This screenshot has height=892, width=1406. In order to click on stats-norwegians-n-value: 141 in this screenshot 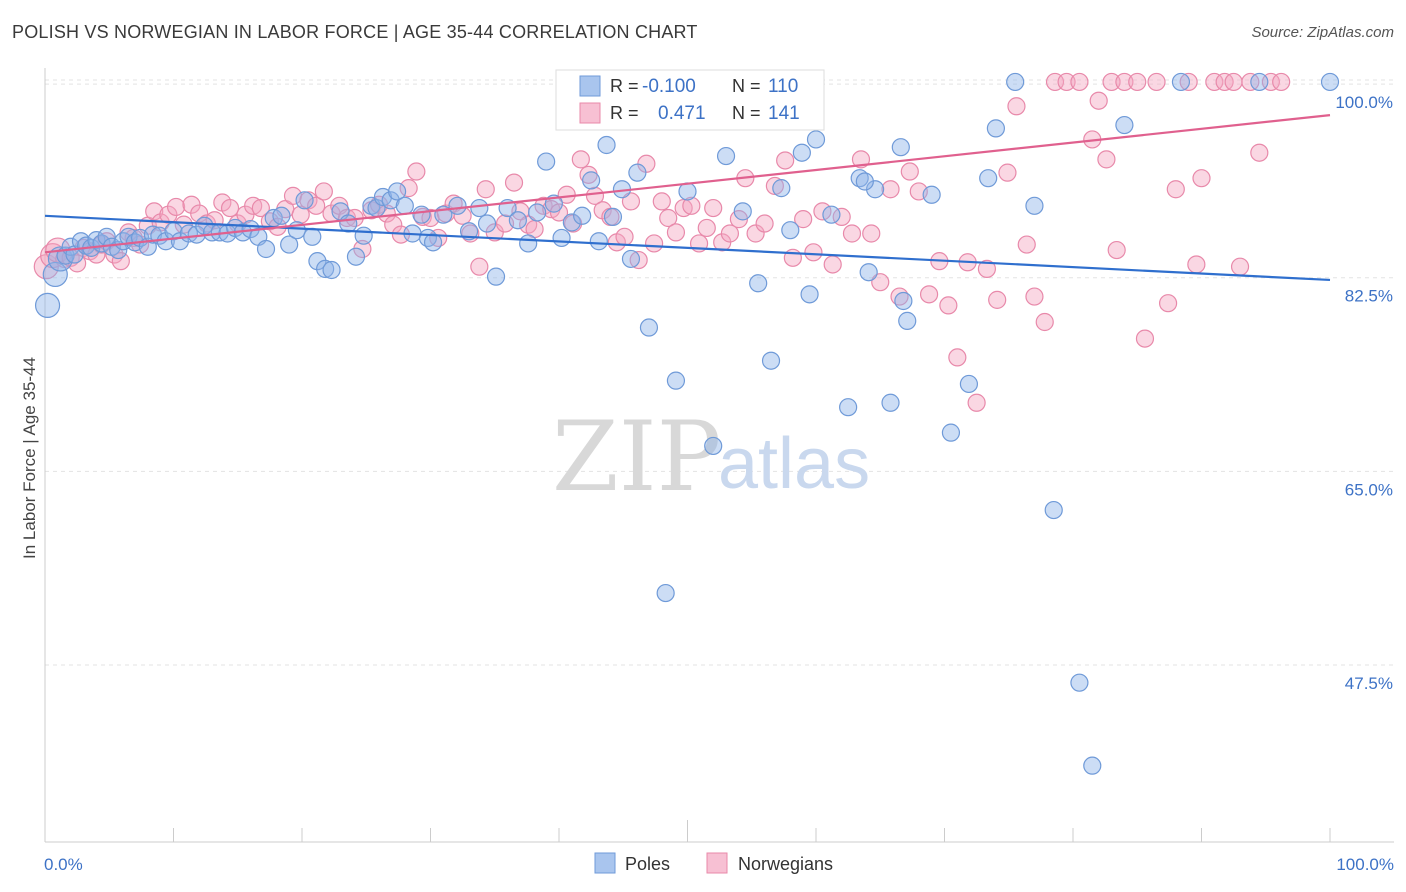, I will do `click(784, 113)`.